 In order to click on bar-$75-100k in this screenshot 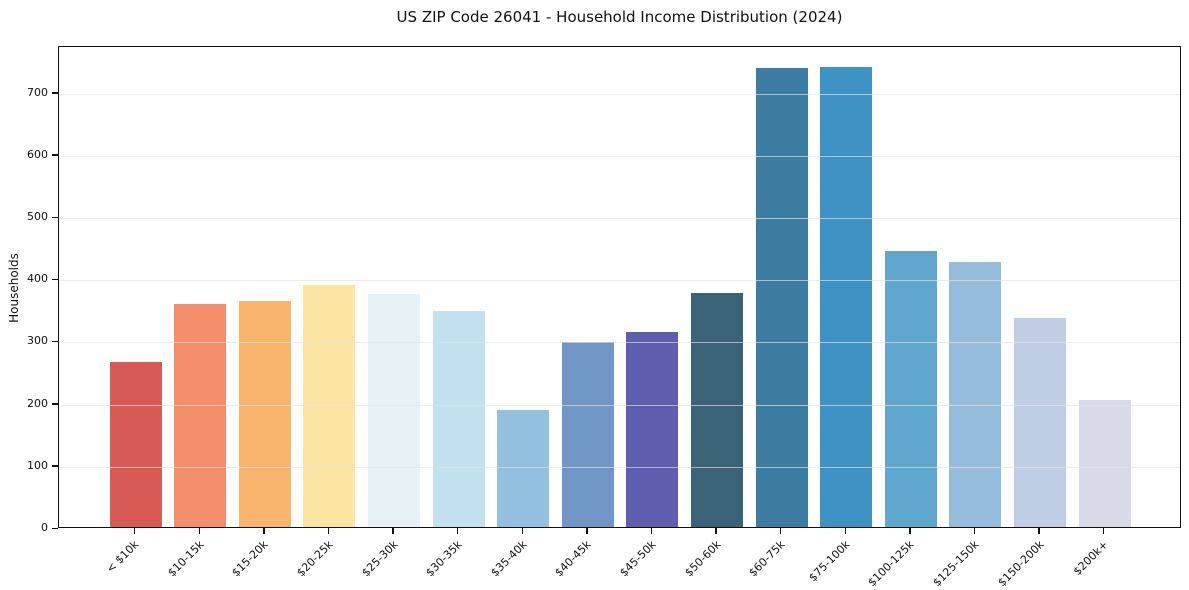, I will do `click(846, 296)`.